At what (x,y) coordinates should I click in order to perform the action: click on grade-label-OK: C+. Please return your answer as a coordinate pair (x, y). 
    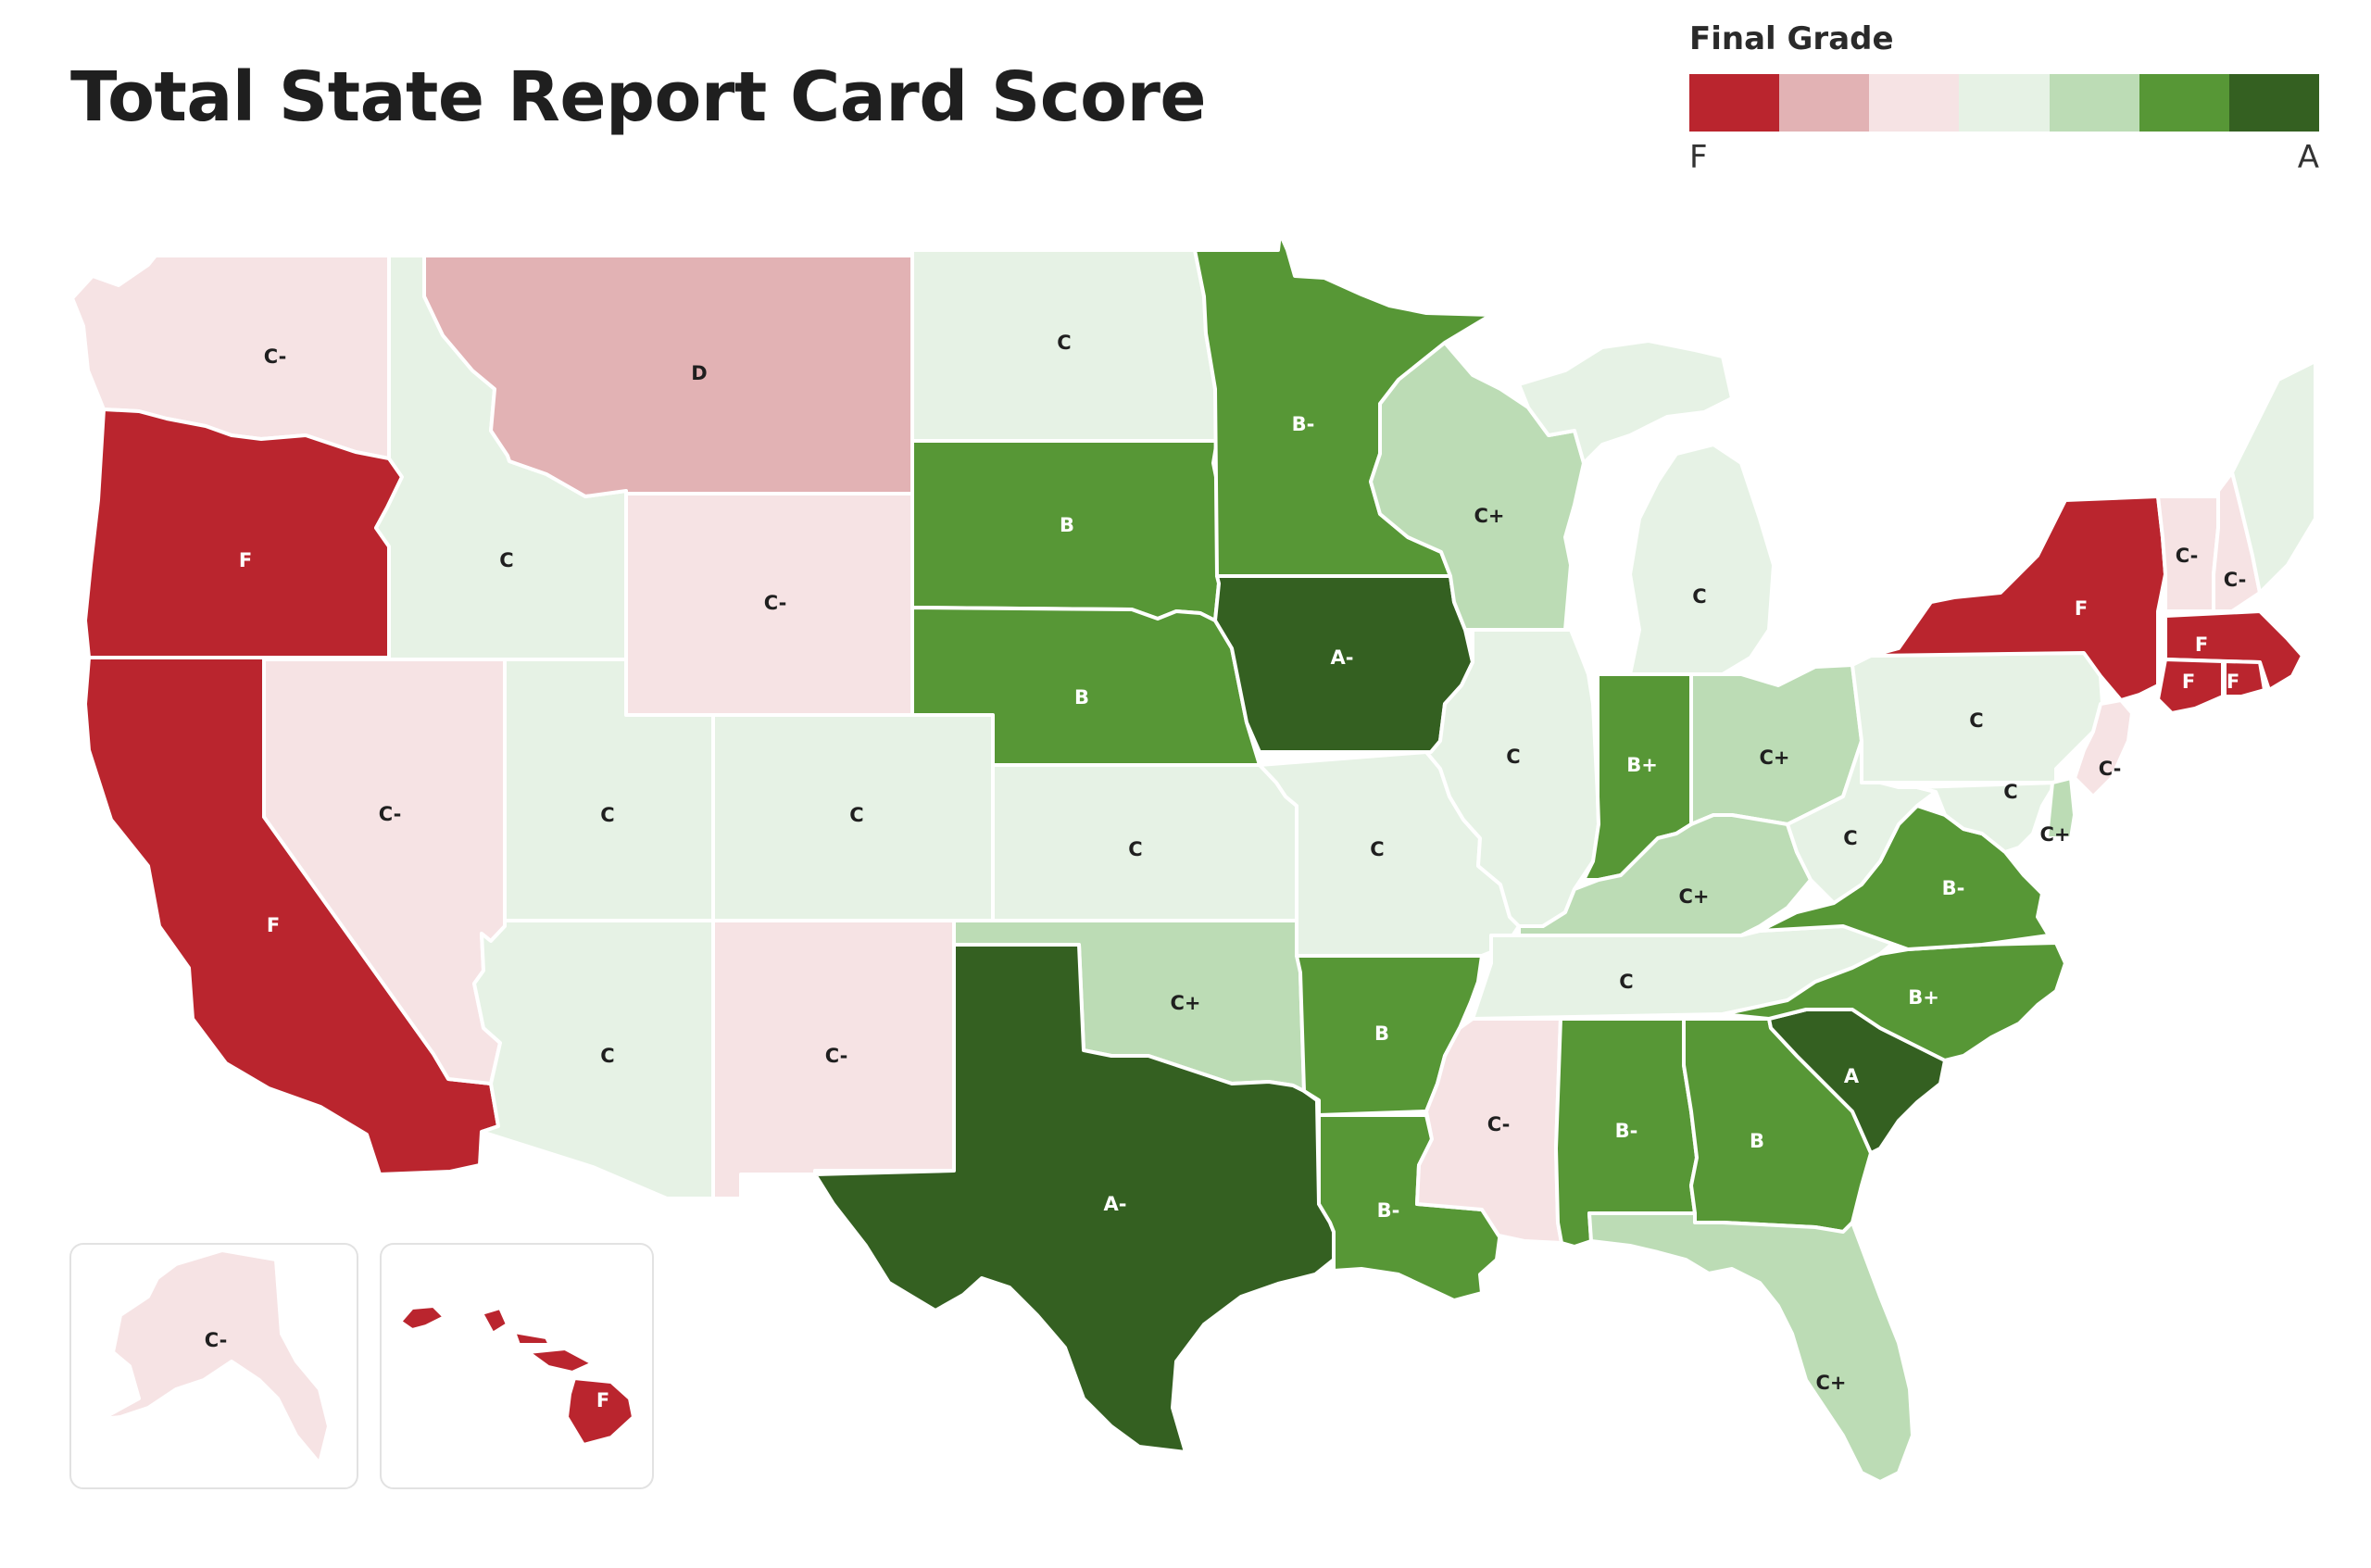
    Looking at the image, I should click on (1185, 1003).